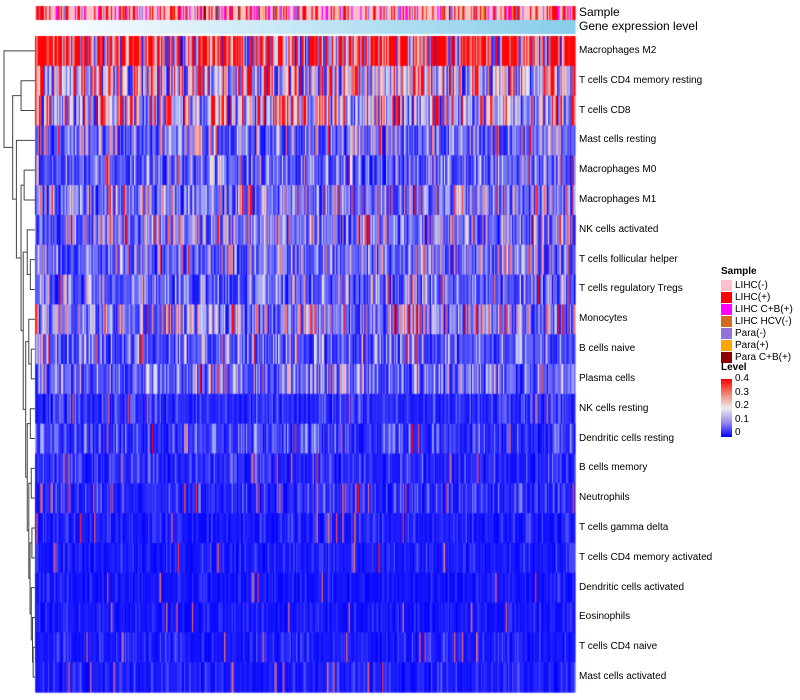  Describe the element at coordinates (632, 587) in the screenshot. I see `row-label: Dendritic cells activated` at that location.